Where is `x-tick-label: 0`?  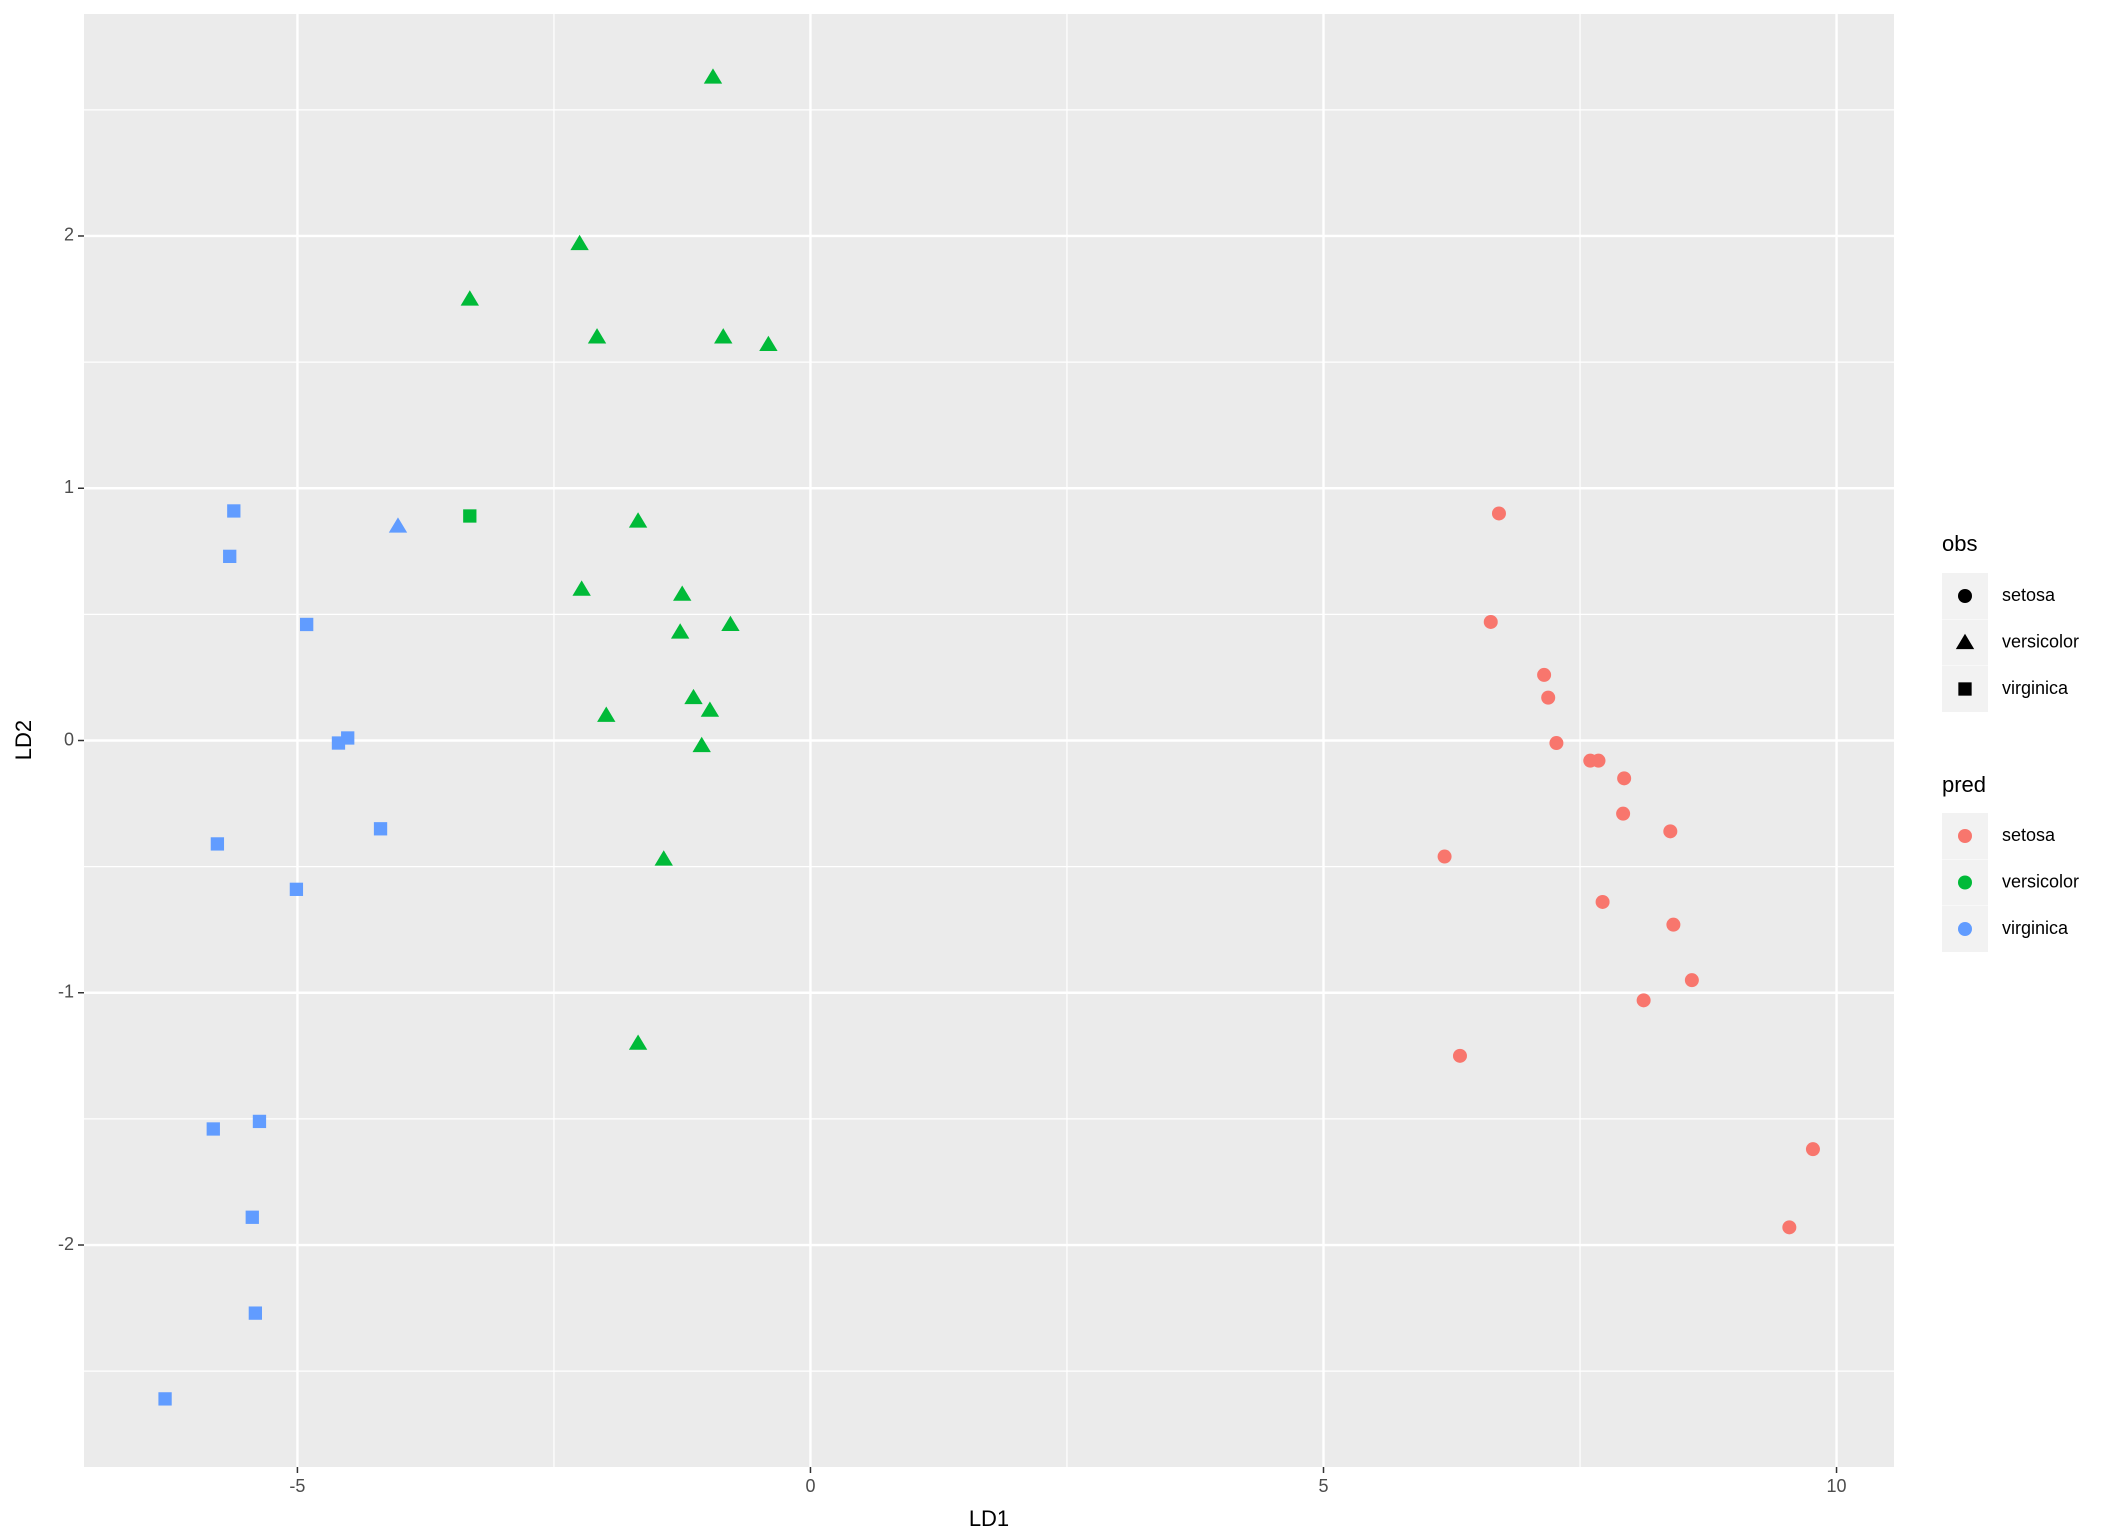
x-tick-label: 0 is located at coordinates (810, 1486).